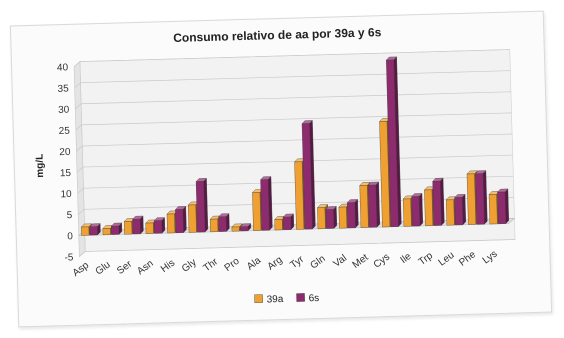  Describe the element at coordinates (125, 267) in the screenshot. I see `x-tick-label: Ser` at that location.